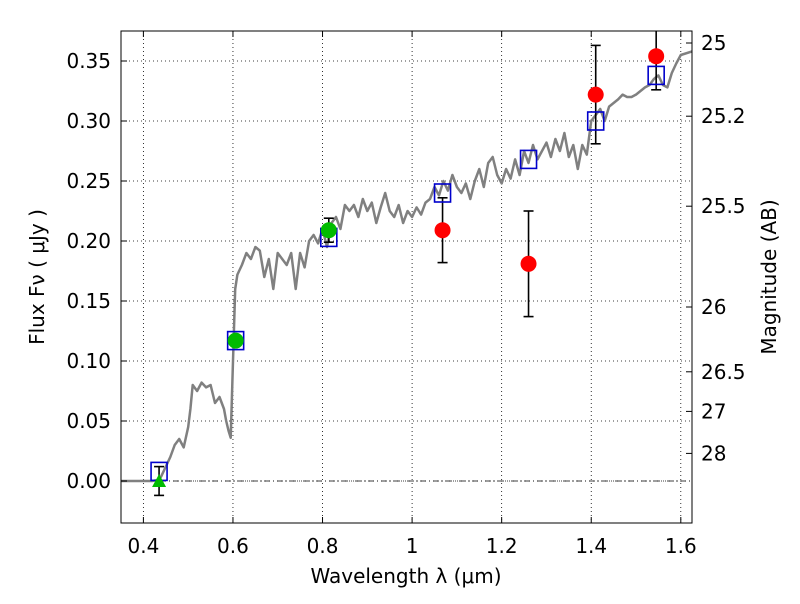 The width and height of the screenshot is (800, 604). Describe the element at coordinates (723, 206) in the screenshot. I see `magnitude-tick-label: 25.5` at that location.